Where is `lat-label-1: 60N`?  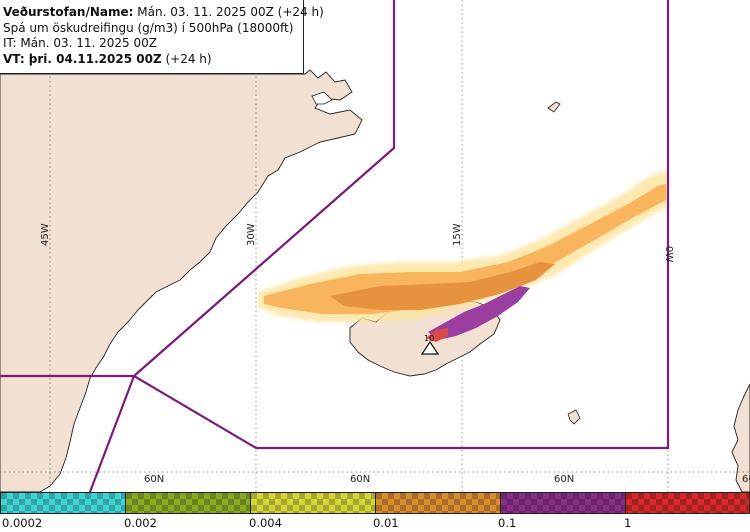
lat-label-1: 60N is located at coordinates (154, 479).